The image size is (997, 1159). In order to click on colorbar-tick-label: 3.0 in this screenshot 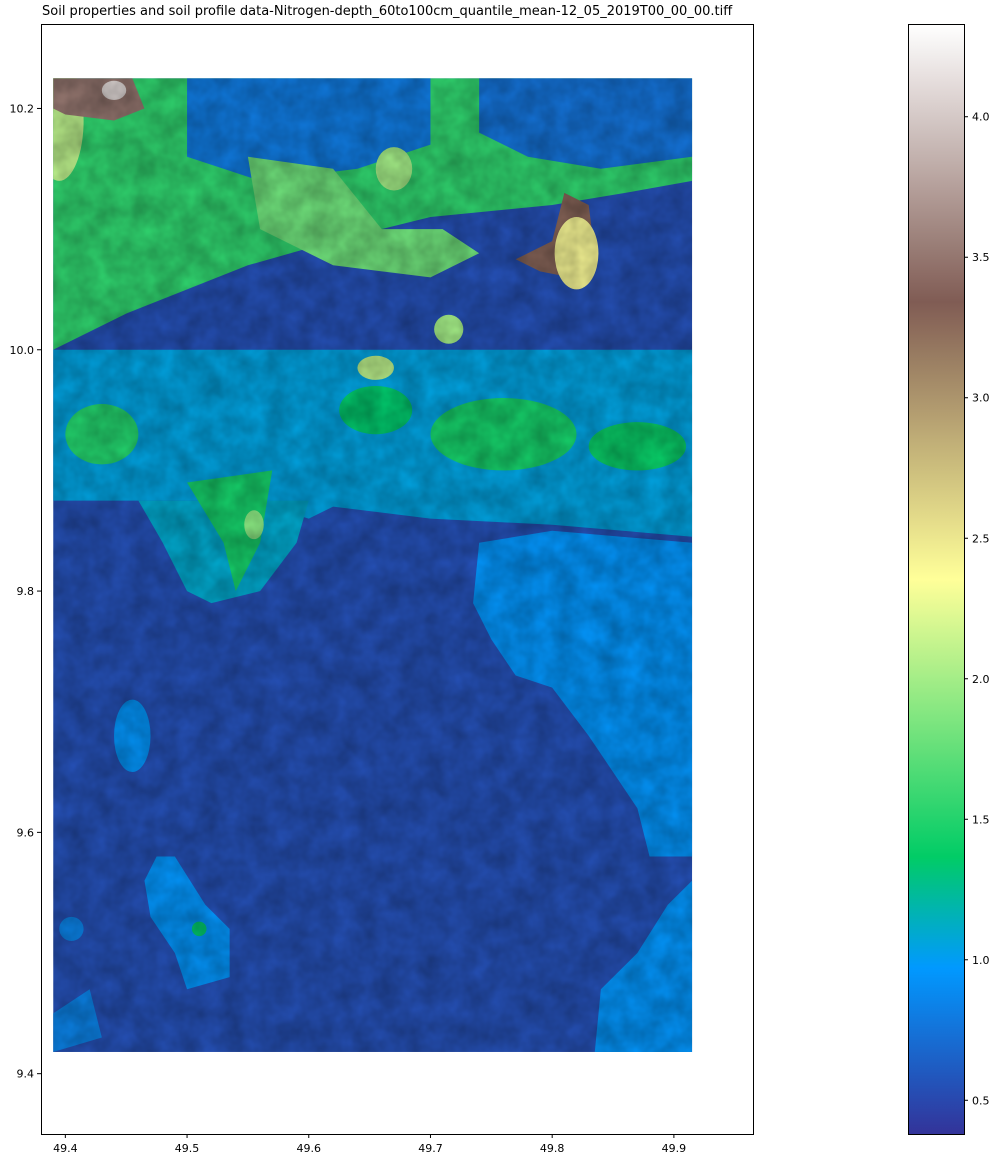, I will do `click(981, 398)`.